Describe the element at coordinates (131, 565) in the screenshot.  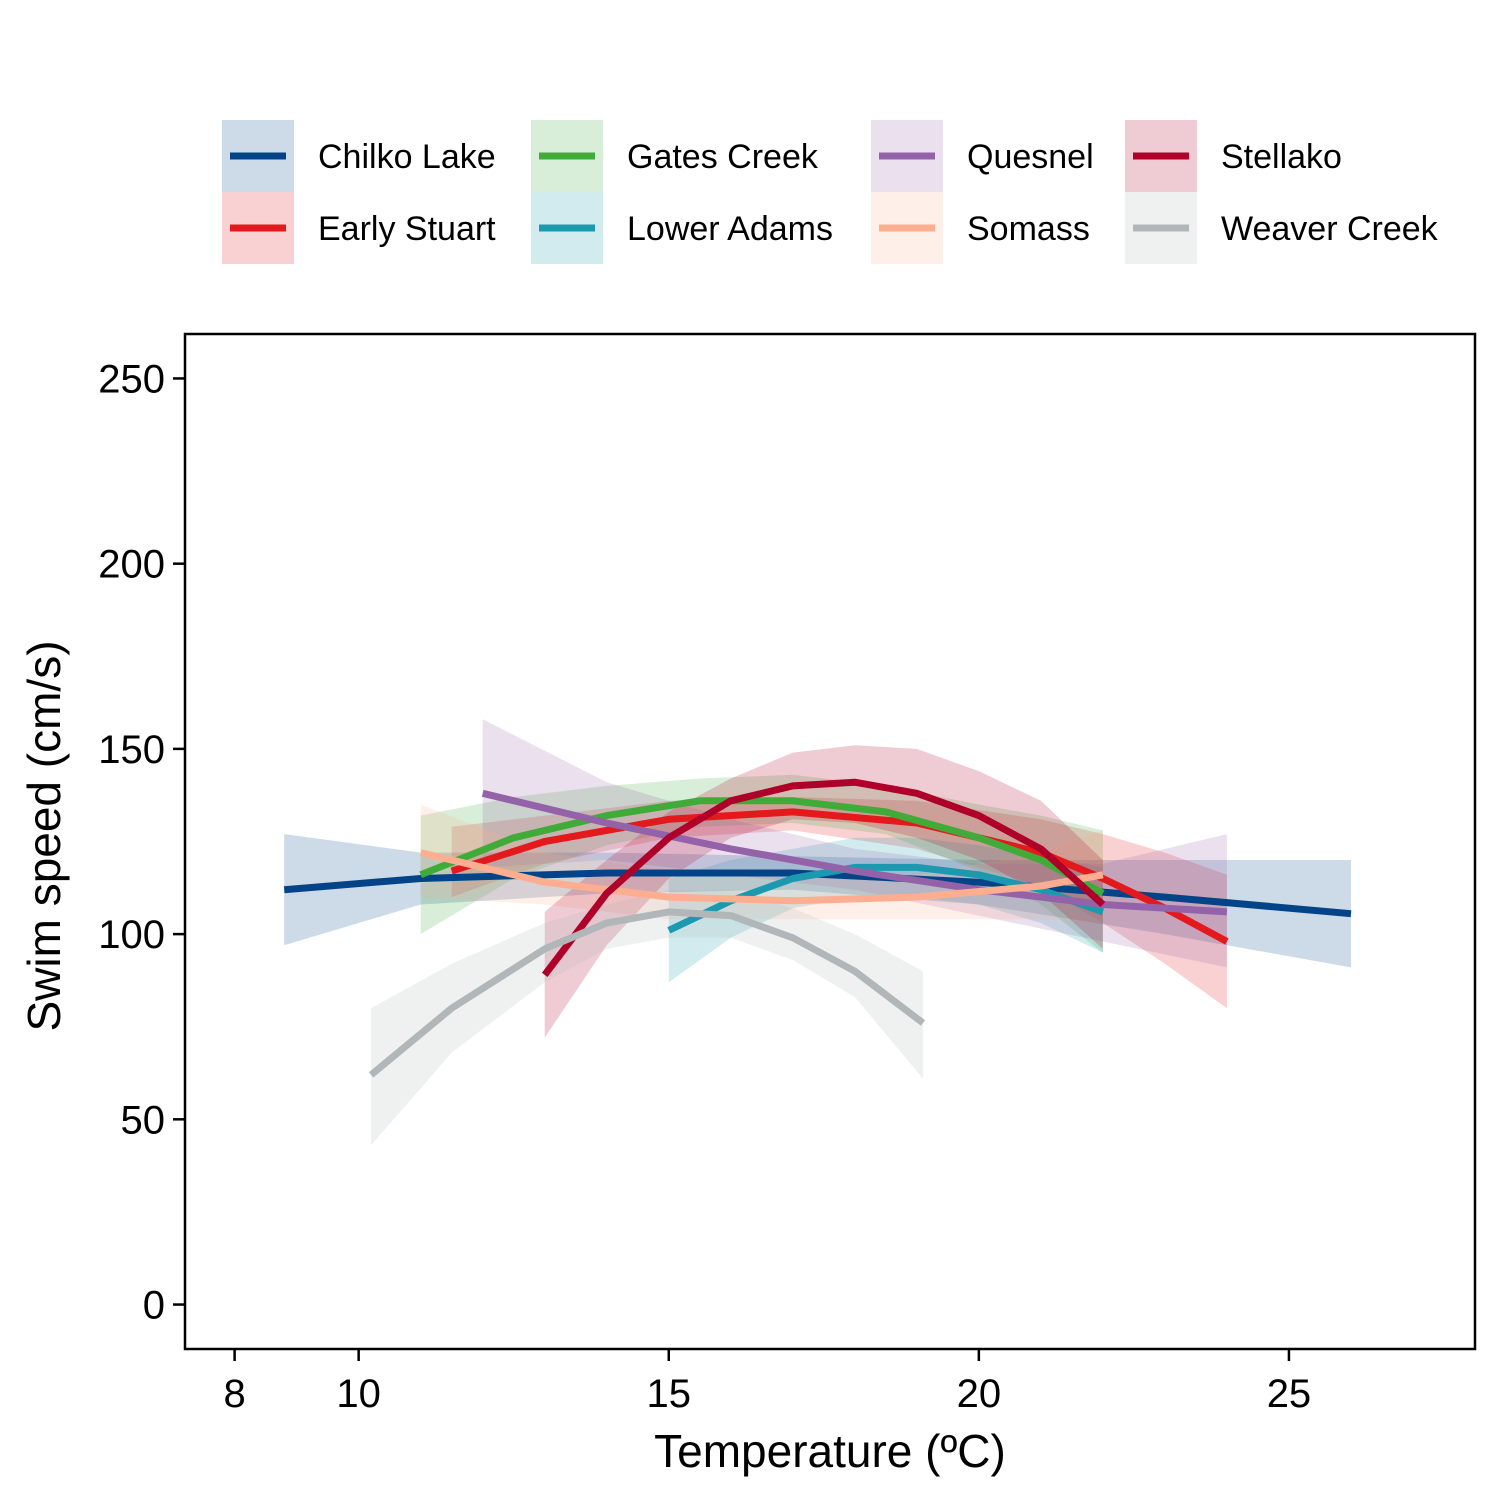
I see `y-tick-label: 200` at that location.